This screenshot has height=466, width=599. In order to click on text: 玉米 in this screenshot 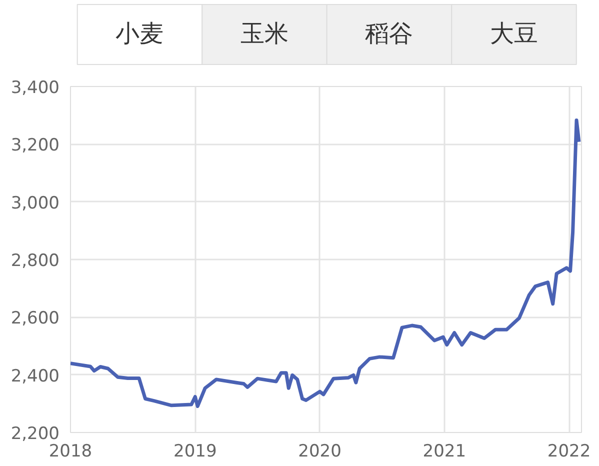, I will do `click(264, 35)`.